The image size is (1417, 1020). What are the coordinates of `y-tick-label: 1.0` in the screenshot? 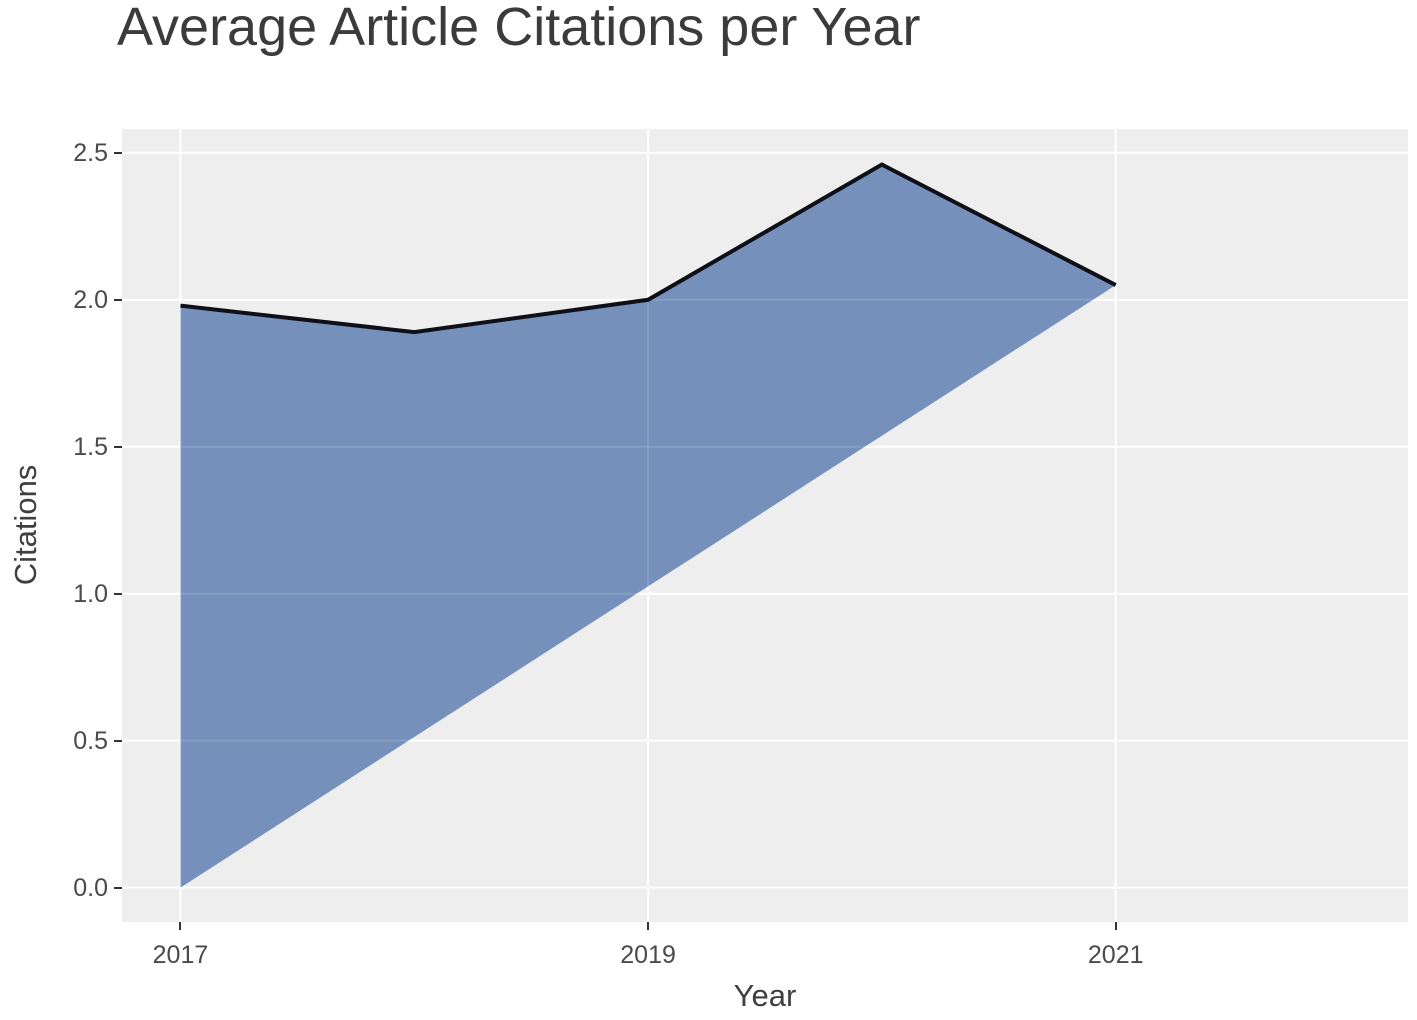 It's located at (90, 593).